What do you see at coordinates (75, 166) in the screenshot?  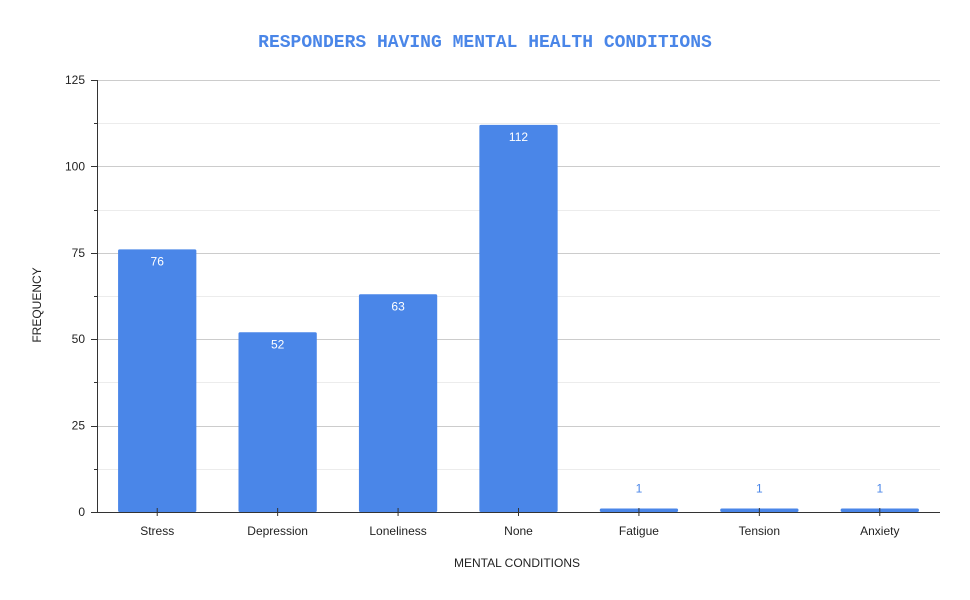 I see `y-tick-label: 100` at bounding box center [75, 166].